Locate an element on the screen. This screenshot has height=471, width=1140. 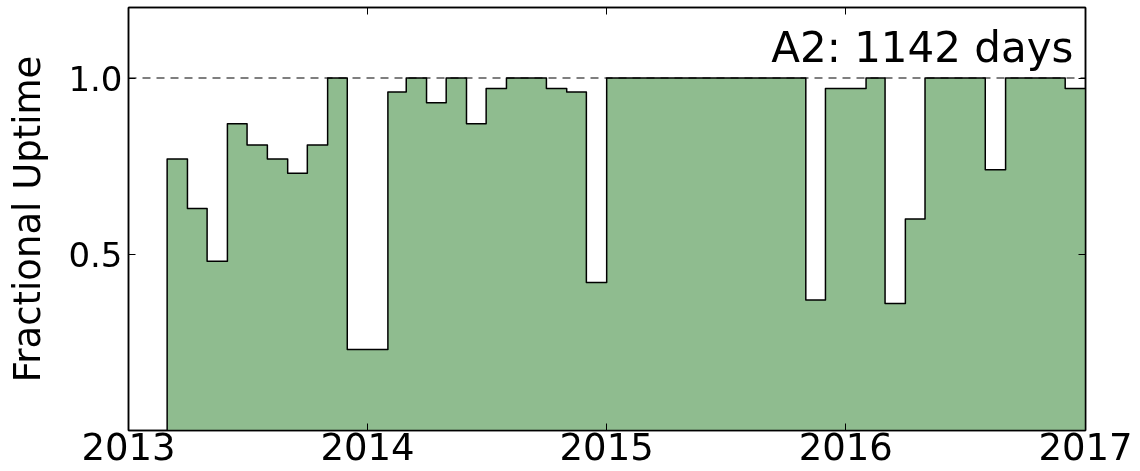
y-axis-title: Fractional Uptime is located at coordinates (28, 219).